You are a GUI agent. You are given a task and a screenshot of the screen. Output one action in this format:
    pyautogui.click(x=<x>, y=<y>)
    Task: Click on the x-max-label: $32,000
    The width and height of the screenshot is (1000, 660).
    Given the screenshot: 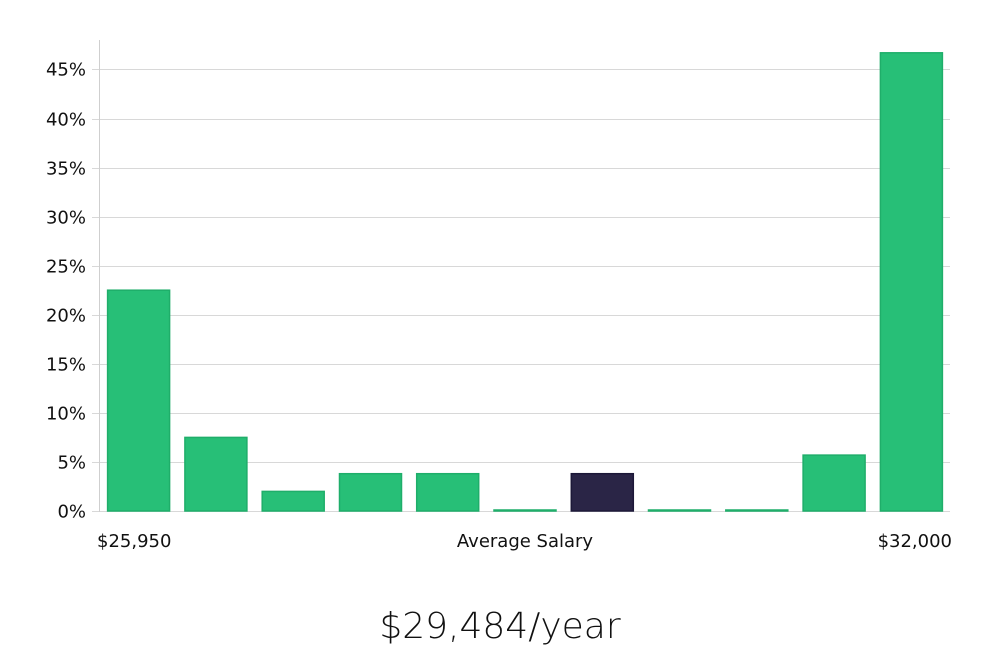 What is the action you would take?
    pyautogui.click(x=915, y=541)
    